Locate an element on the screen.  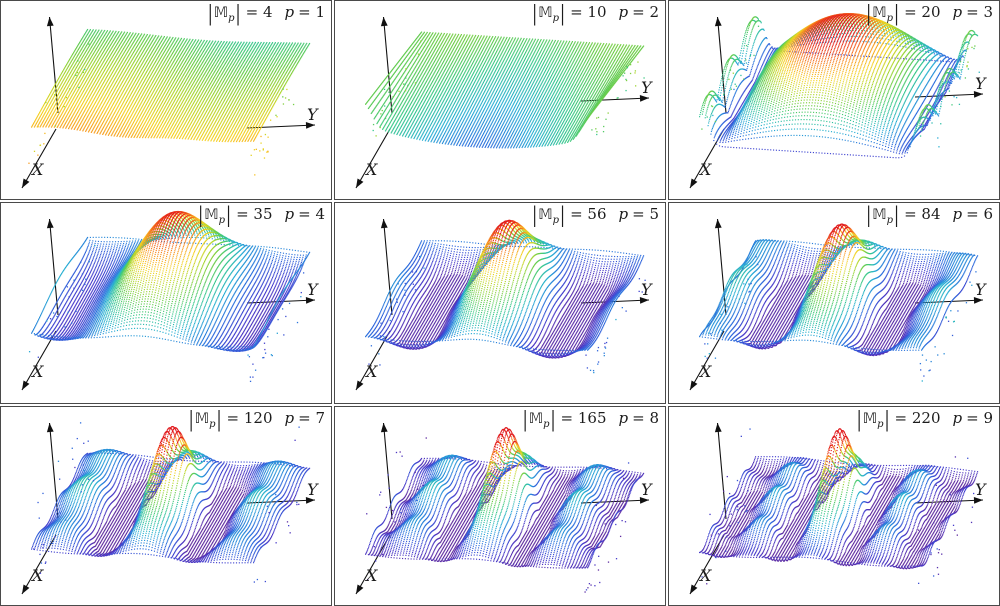
p-value: = 9 is located at coordinates (979, 418).